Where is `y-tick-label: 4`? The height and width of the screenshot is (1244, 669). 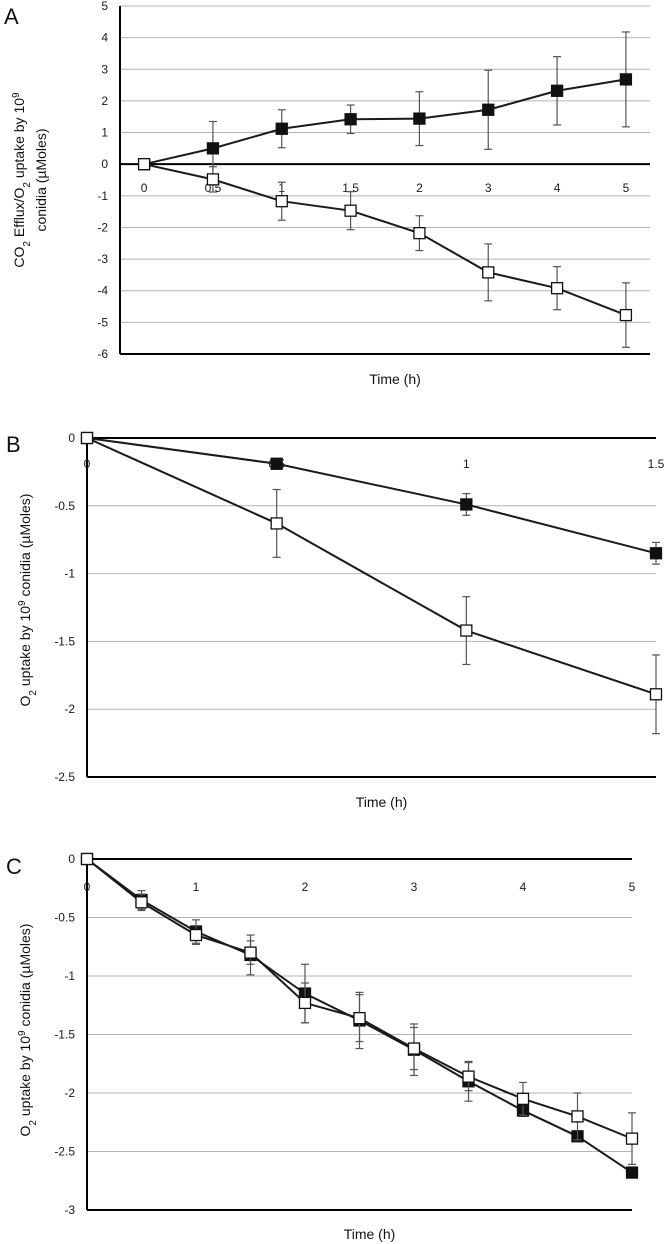
y-tick-label: 4 is located at coordinates (104, 38).